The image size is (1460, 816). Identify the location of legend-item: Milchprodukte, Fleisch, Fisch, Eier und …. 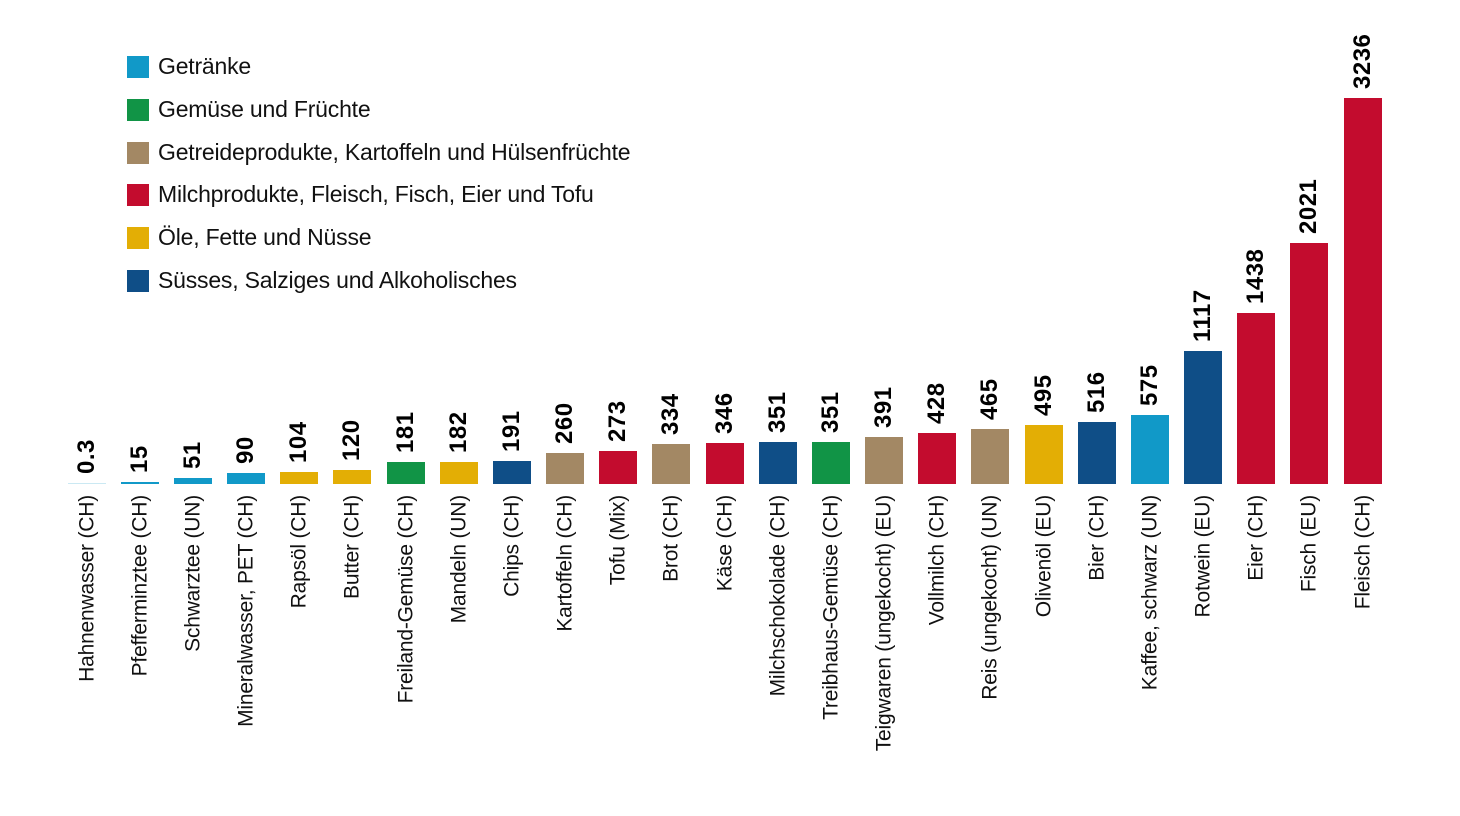
(360, 194).